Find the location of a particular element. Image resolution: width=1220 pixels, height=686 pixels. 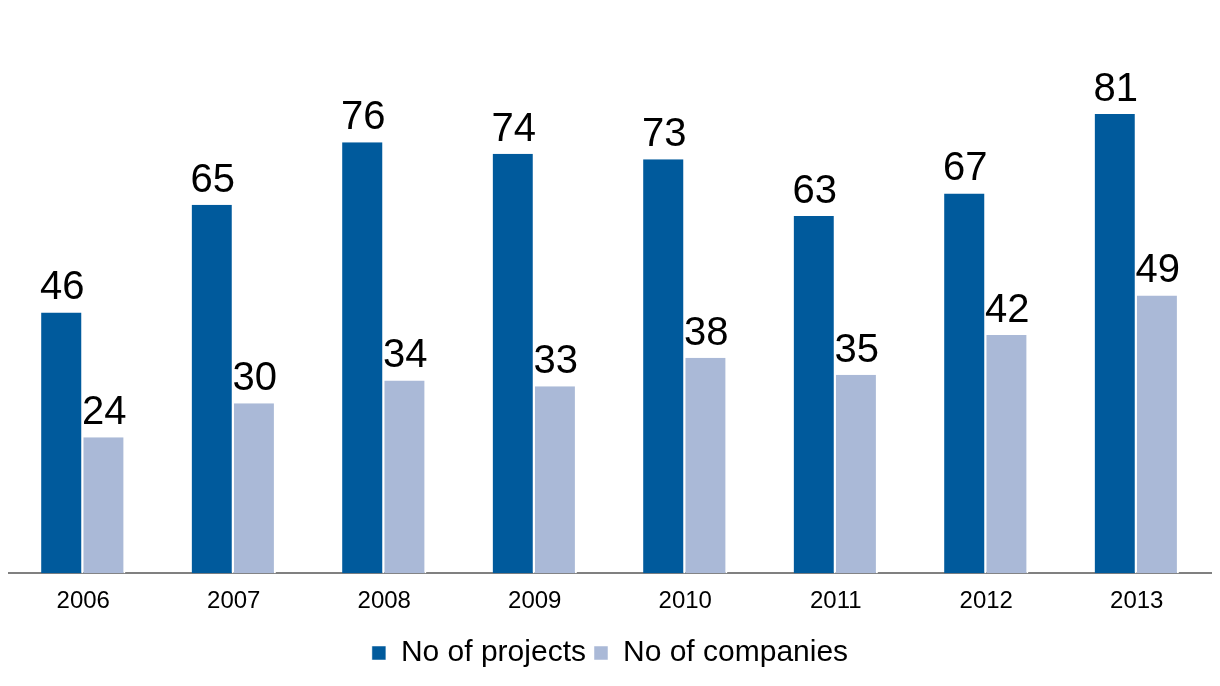

data-label: 24 is located at coordinates (104, 410).